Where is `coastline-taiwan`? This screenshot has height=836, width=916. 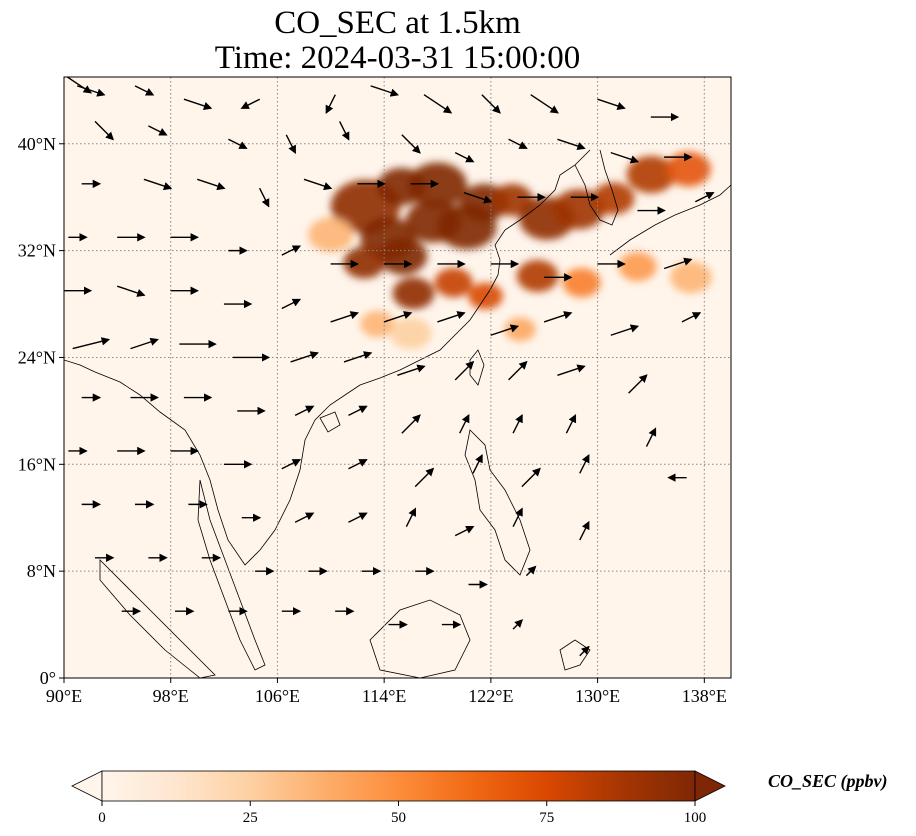
coastline-taiwan is located at coordinates (477, 367).